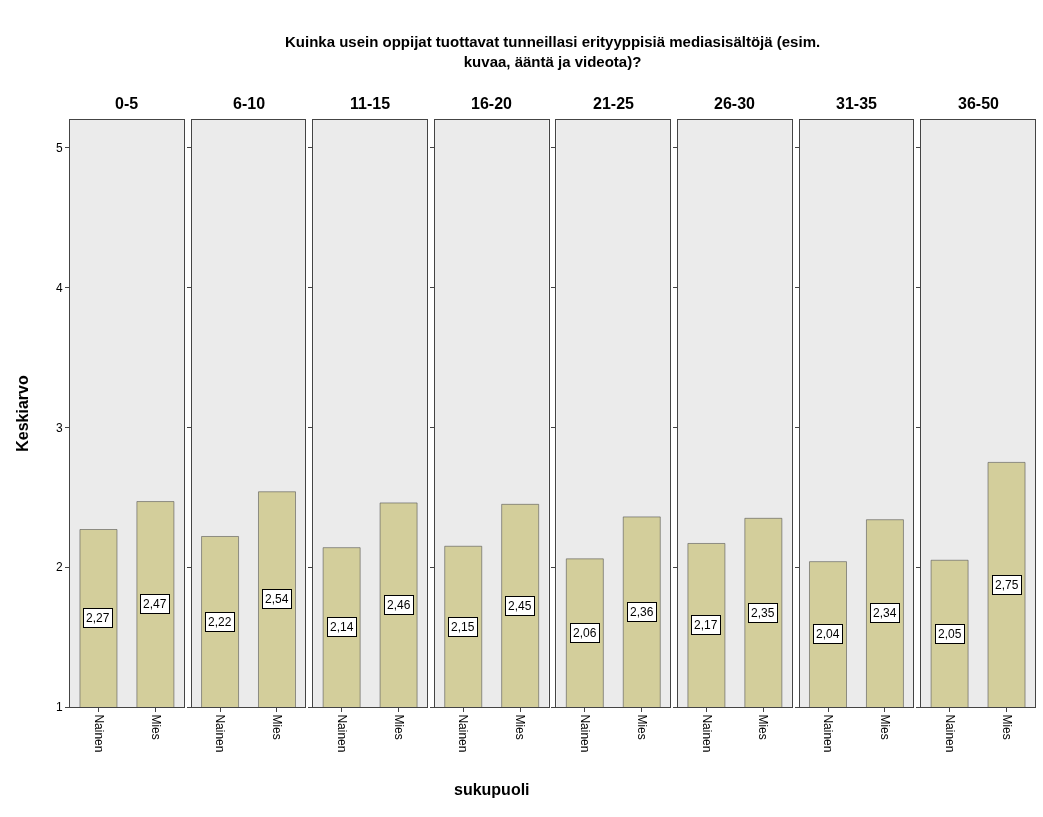 The width and height of the screenshot is (1043, 817). Describe the element at coordinates (155, 604) in the screenshot. I see `data-label: 2,47` at that location.